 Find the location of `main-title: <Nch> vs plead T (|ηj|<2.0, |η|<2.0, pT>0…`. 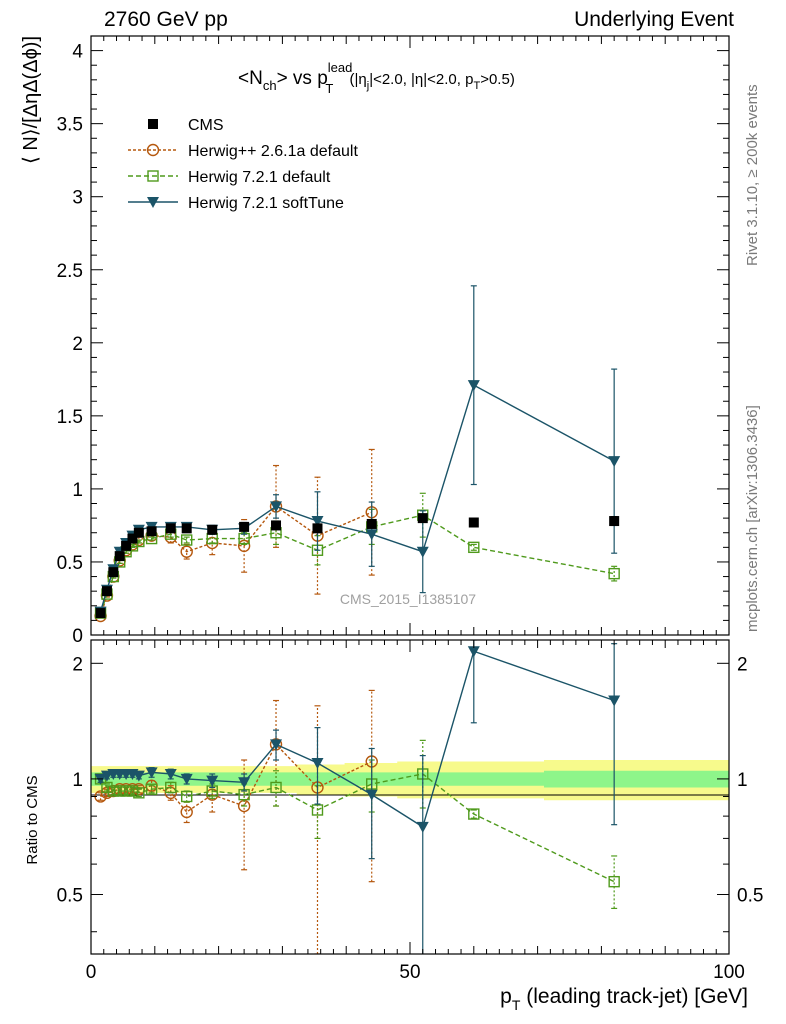

main-title: <Nch> vs plead T (|ηj|<2.0, |η|<2.0, pT>0… is located at coordinates (376, 78).